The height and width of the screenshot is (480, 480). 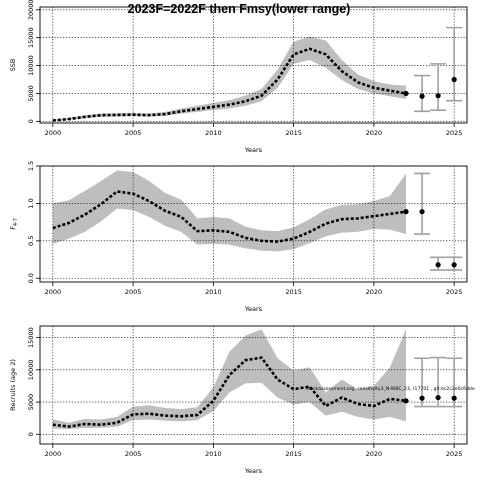 I want to click on fishing-mortality-last-estimate-point, so click(x=406, y=212).